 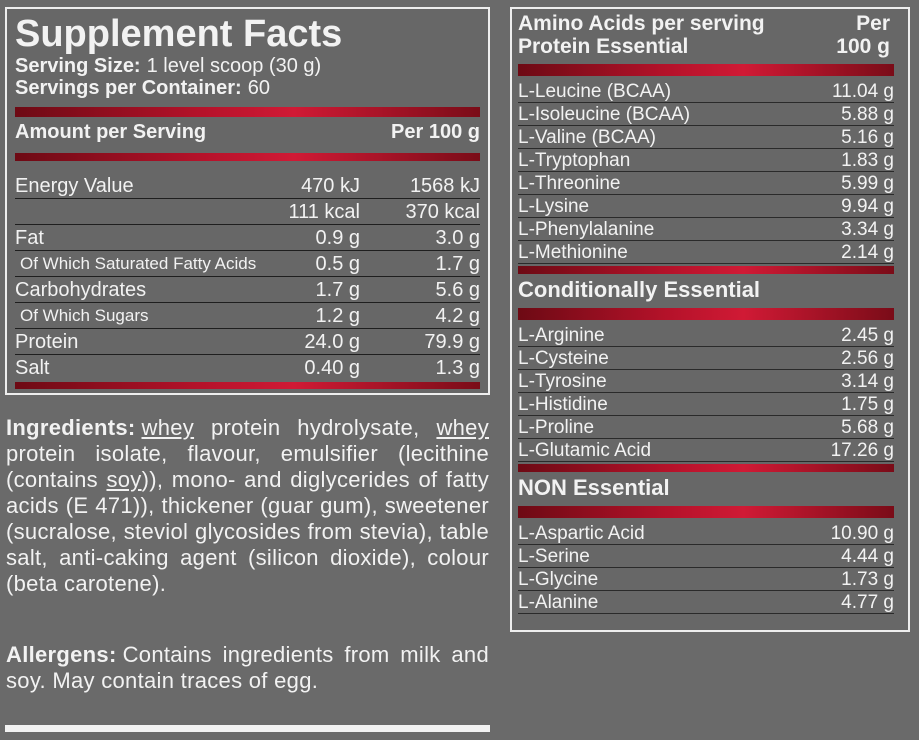 What do you see at coordinates (587, 137) in the screenshot?
I see `amino-name: L-Valine (BCAA)` at bounding box center [587, 137].